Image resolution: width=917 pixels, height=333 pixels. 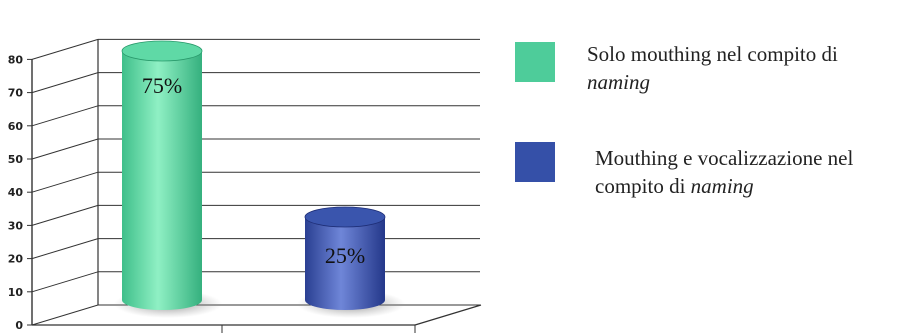 What do you see at coordinates (16, 292) in the screenshot?
I see `y-tick-label: 10` at bounding box center [16, 292].